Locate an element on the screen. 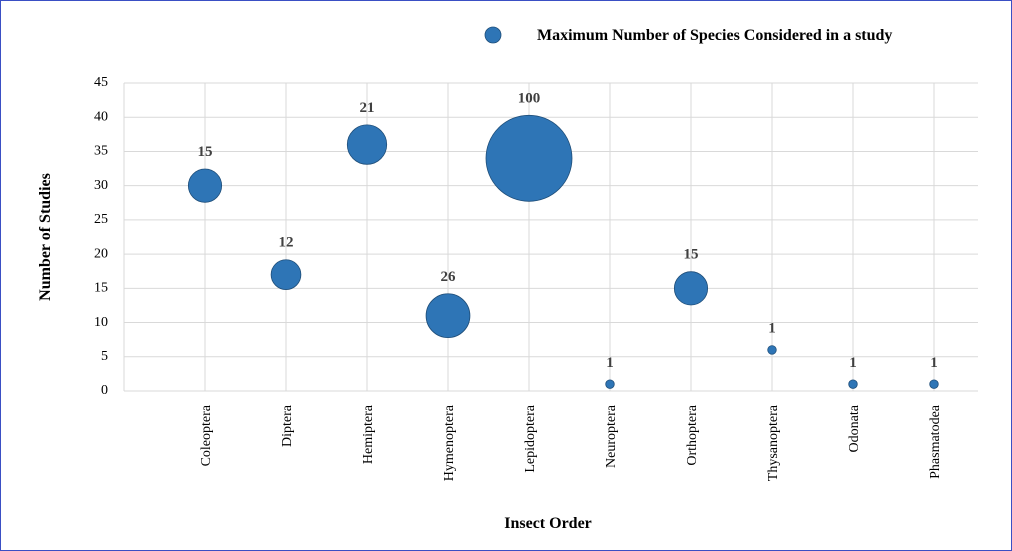 The height and width of the screenshot is (551, 1012). y-tick-label: 45 is located at coordinates (101, 82).